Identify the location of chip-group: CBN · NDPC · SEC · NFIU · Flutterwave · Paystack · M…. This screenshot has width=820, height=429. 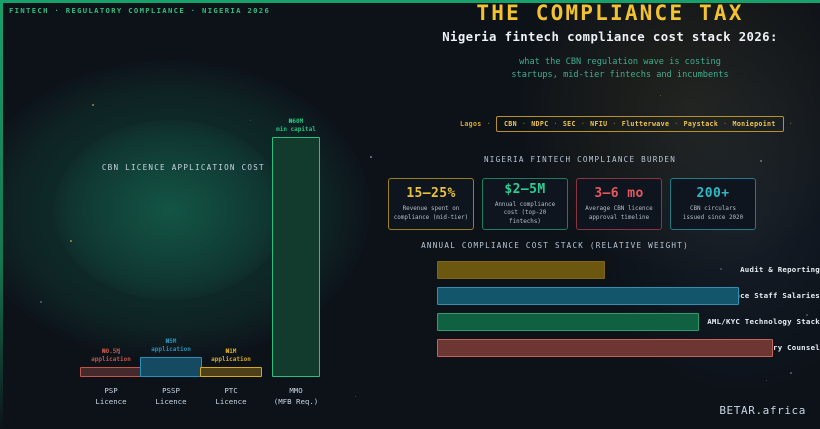
(639, 124).